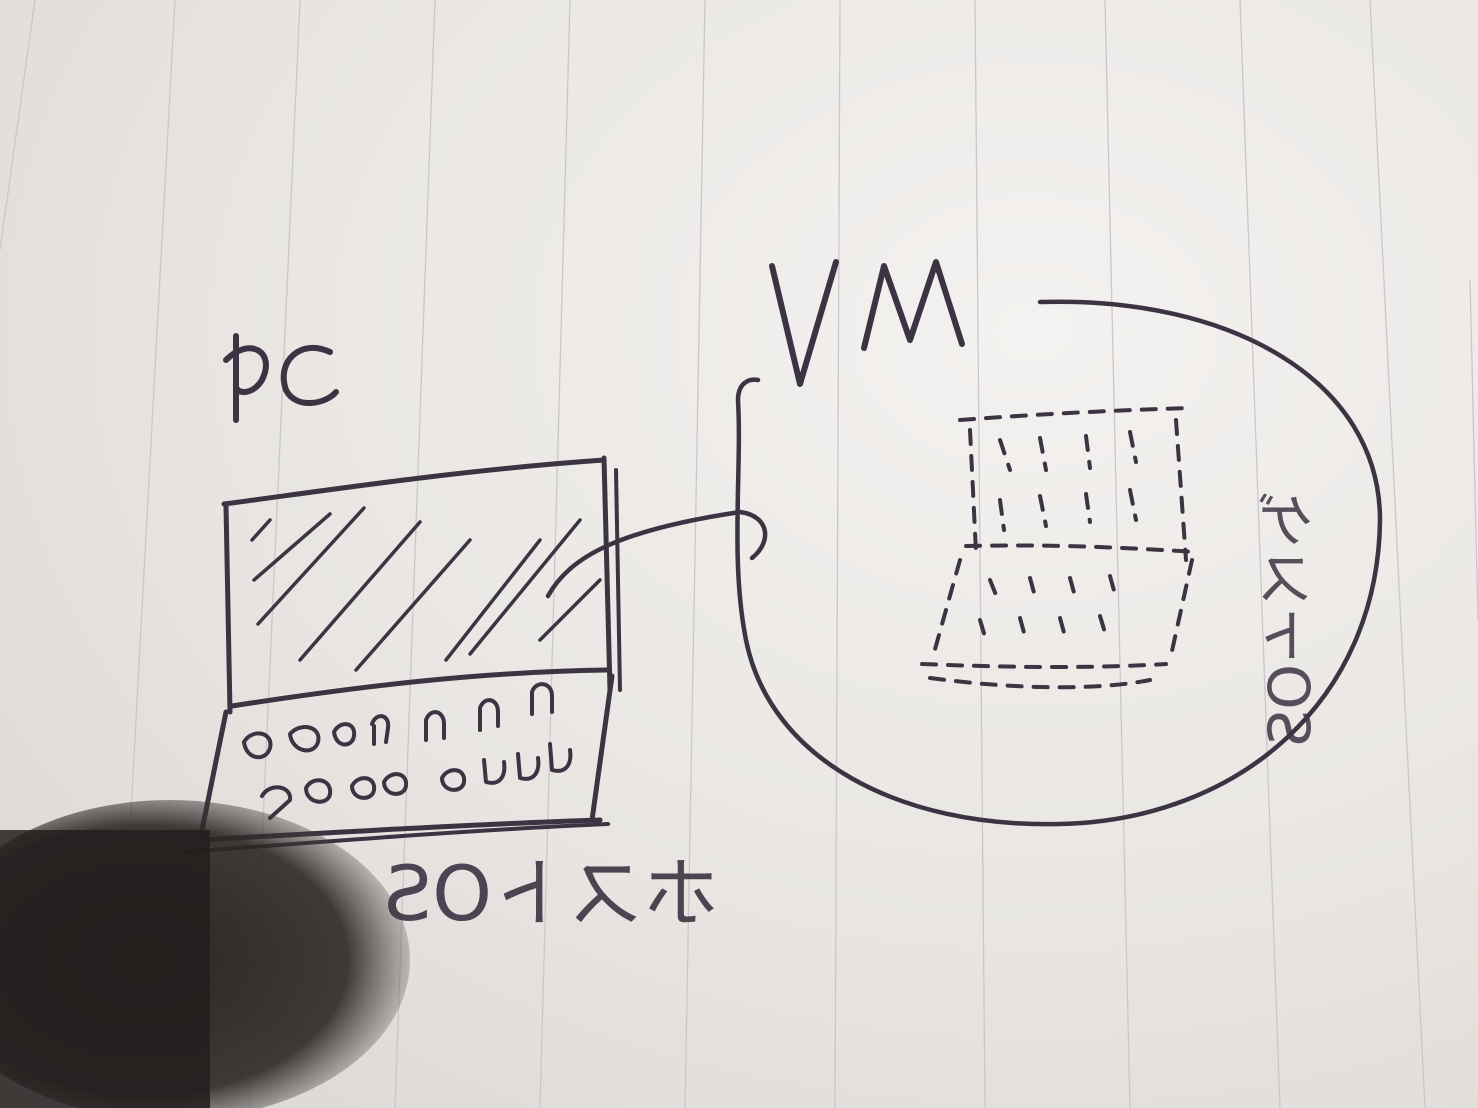 This screenshot has width=1478, height=1108. What do you see at coordinates (246, 370) in the screenshot?
I see `pc-letter-p-bowl` at bounding box center [246, 370].